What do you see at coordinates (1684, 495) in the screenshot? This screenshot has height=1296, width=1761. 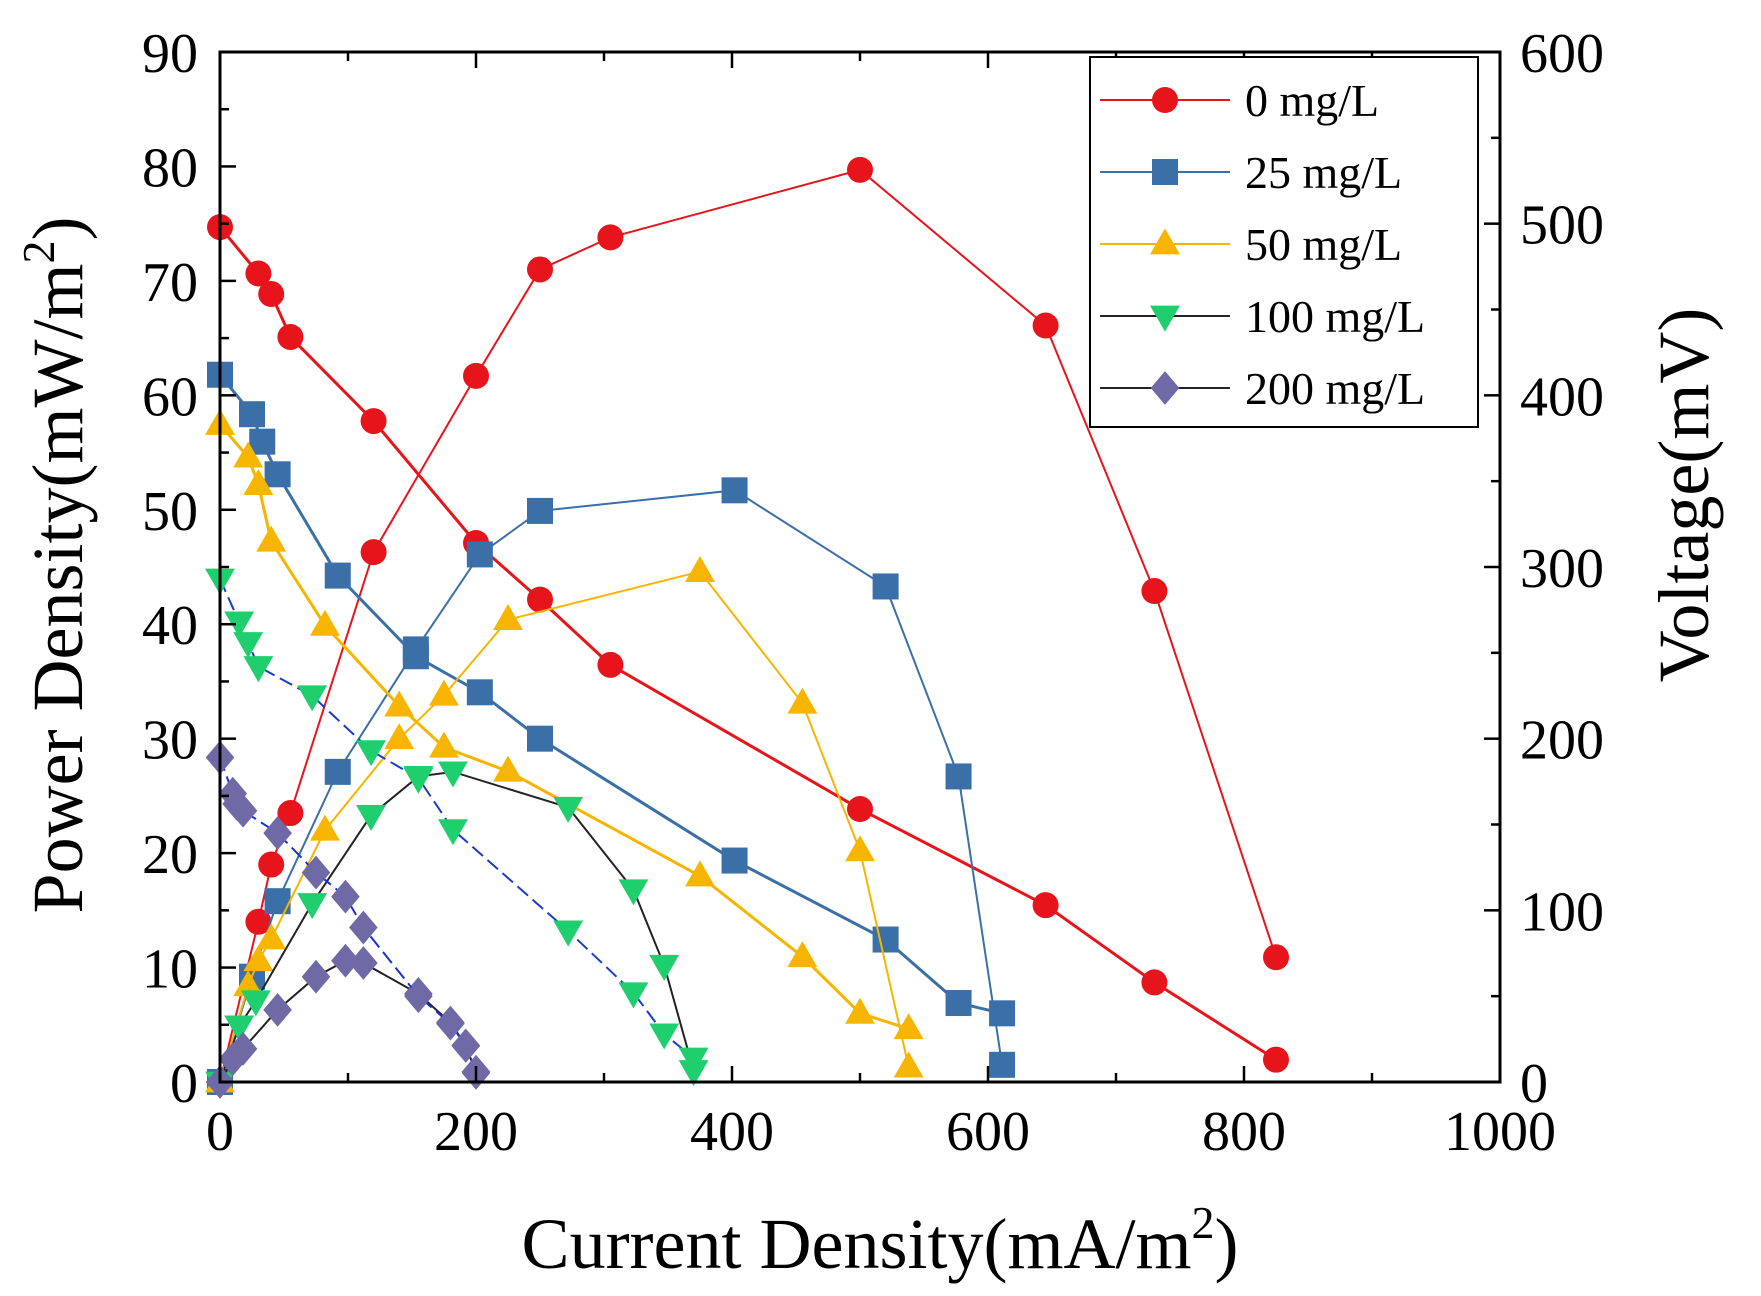 I see `y2-axis-title: Voltage(mV)` at bounding box center [1684, 495].